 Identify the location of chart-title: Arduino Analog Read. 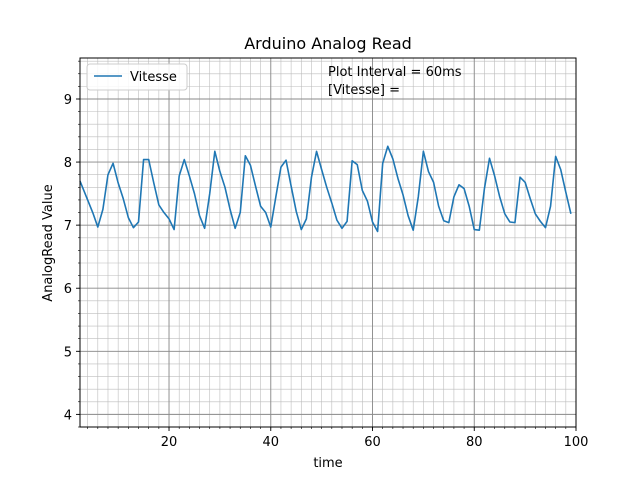
(328, 43).